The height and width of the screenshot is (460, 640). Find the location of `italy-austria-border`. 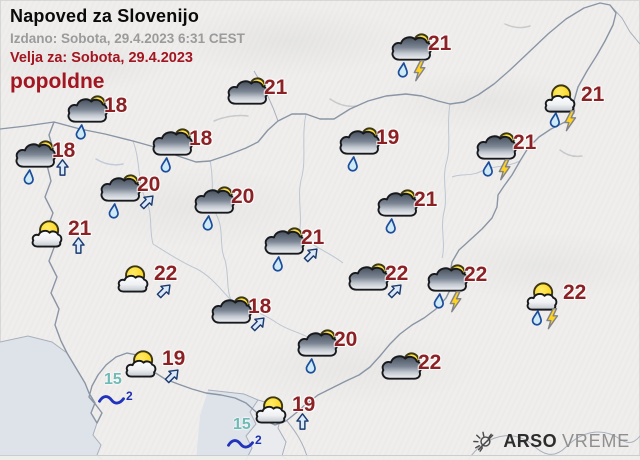

italy-austria-border is located at coordinates (27, 125).